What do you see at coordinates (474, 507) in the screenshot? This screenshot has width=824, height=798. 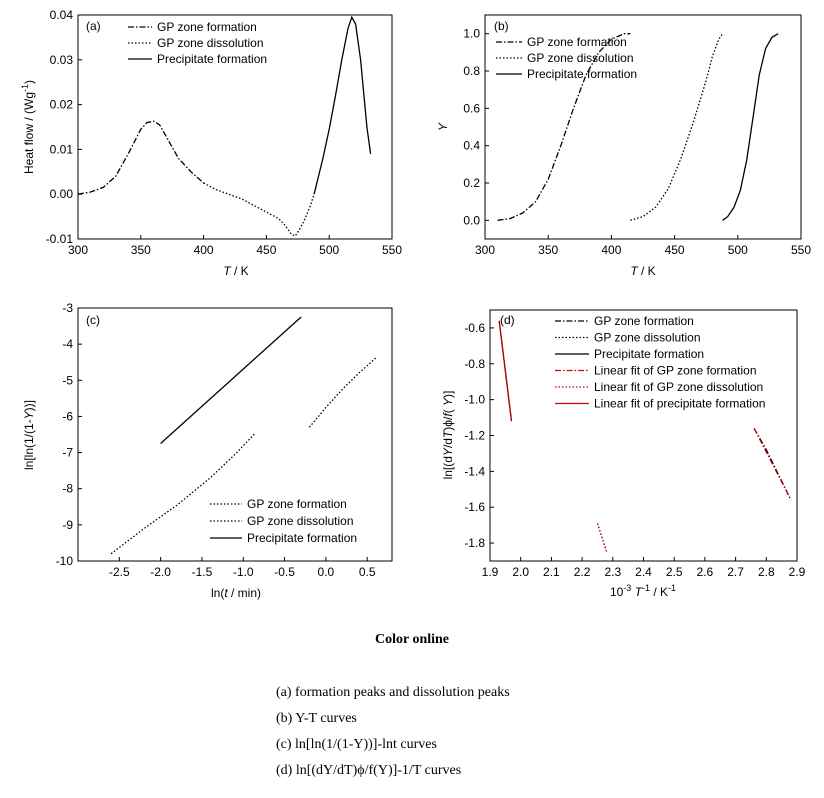 I see `y-tick-label: -1.6` at bounding box center [474, 507].